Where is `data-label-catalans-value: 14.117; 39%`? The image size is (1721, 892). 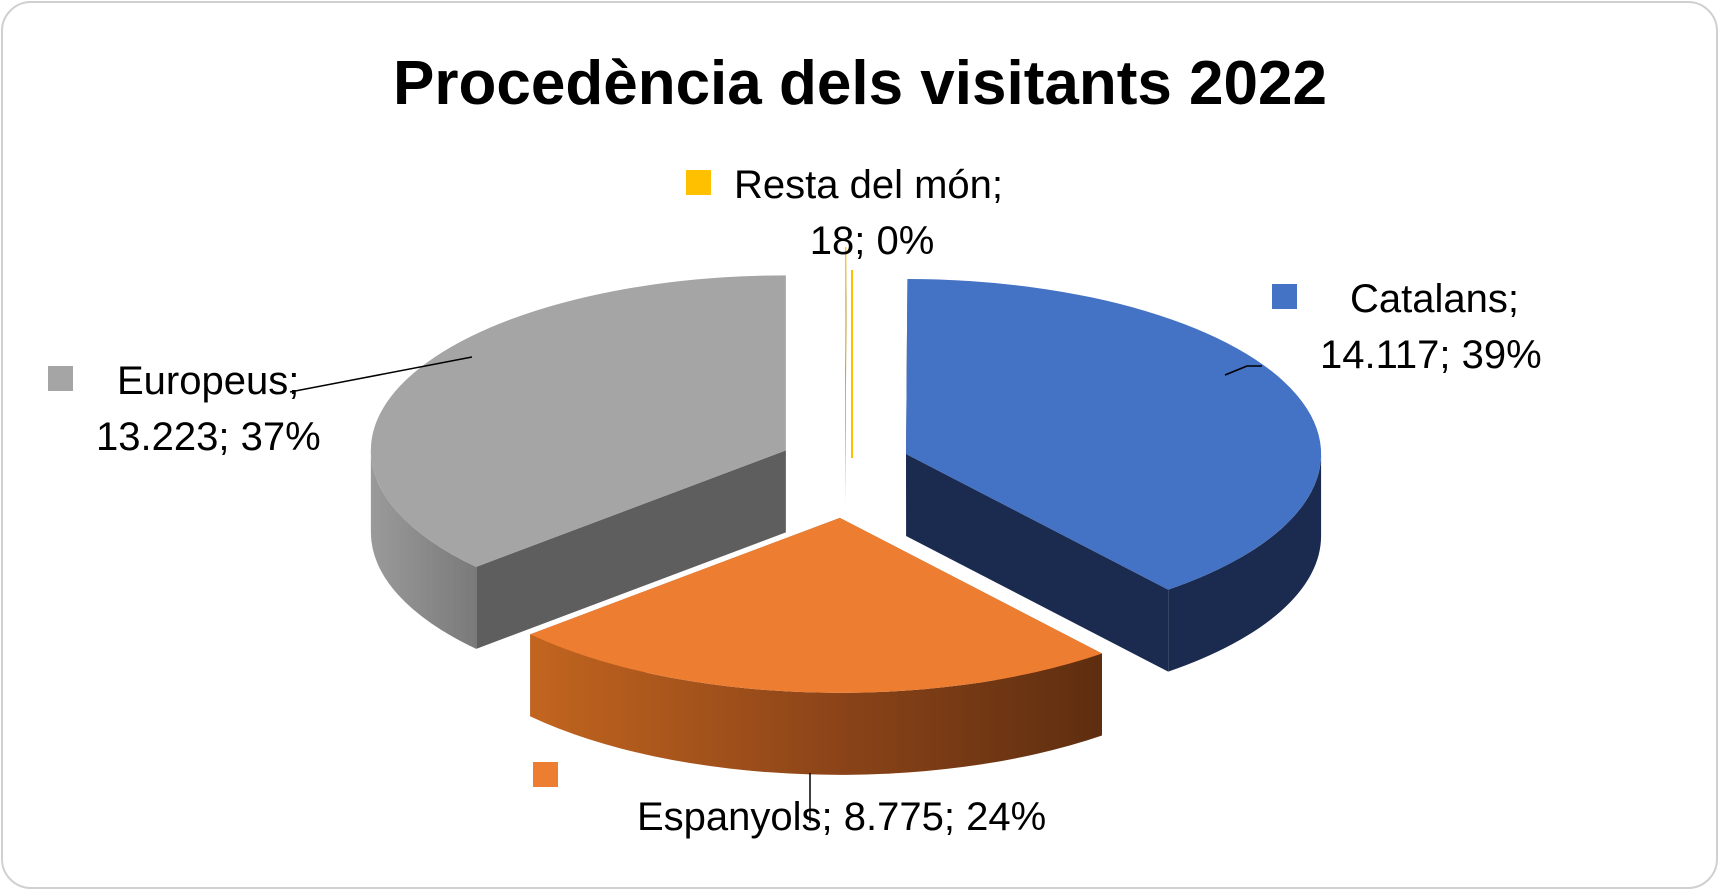 data-label-catalans-value: 14.117; 39% is located at coordinates (1431, 355).